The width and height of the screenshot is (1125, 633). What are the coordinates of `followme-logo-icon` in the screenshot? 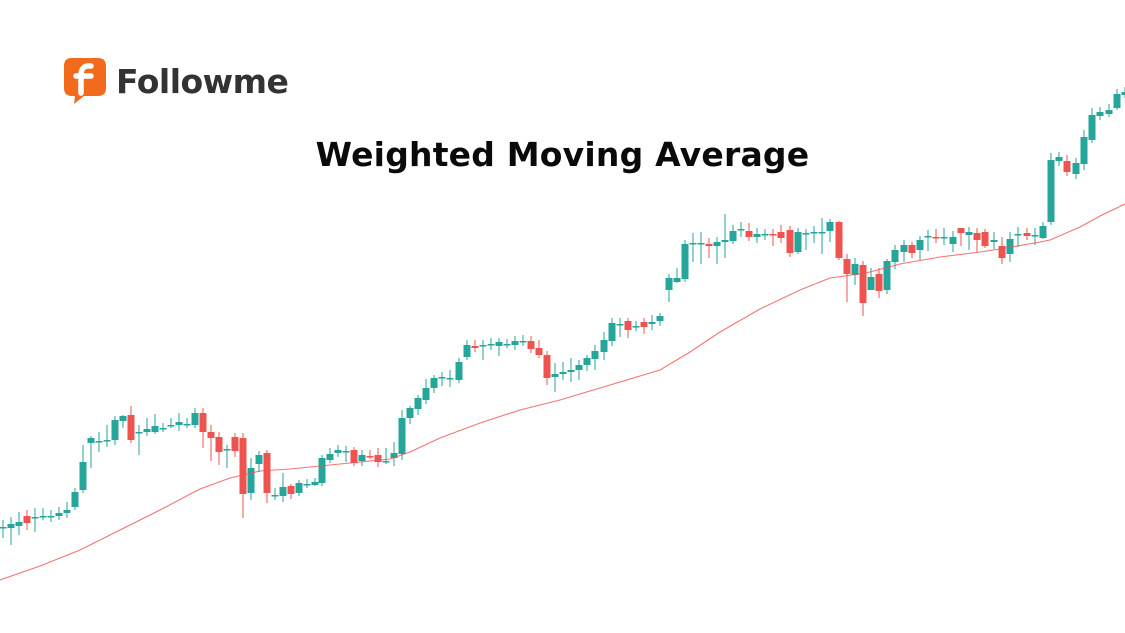 It's located at (85, 81).